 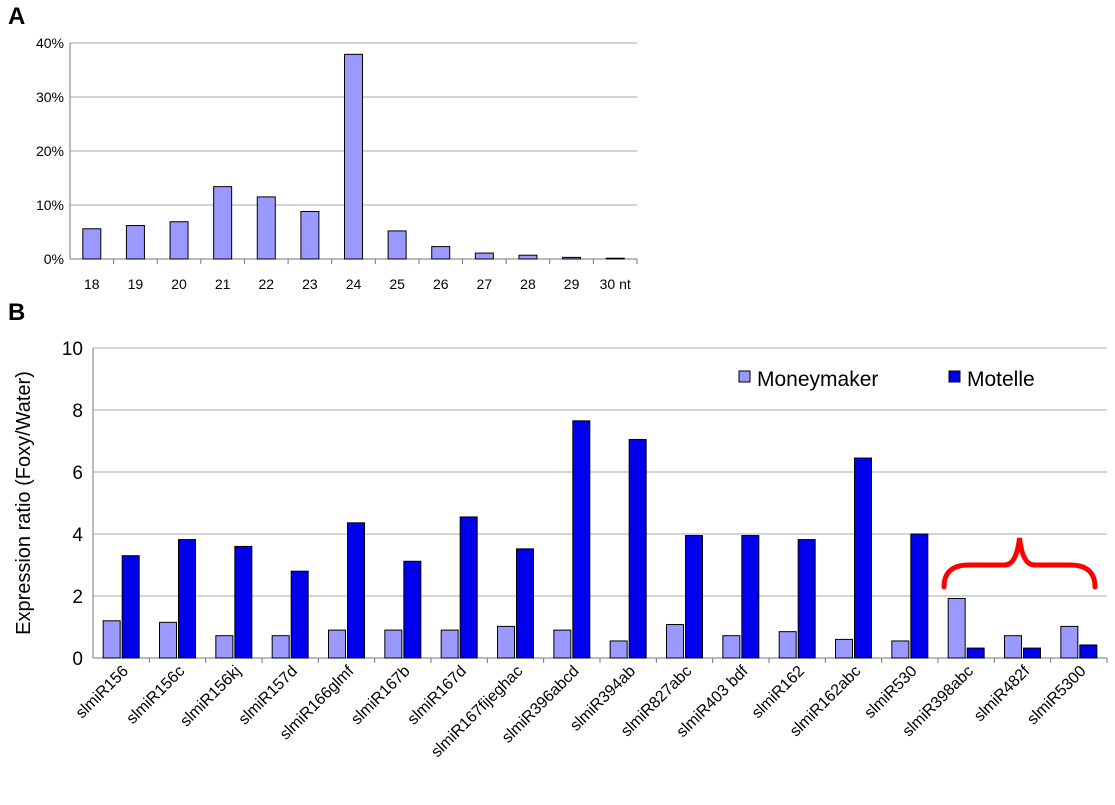 What do you see at coordinates (77, 473) in the screenshot?
I see `y-tick-label-b: 6` at bounding box center [77, 473].